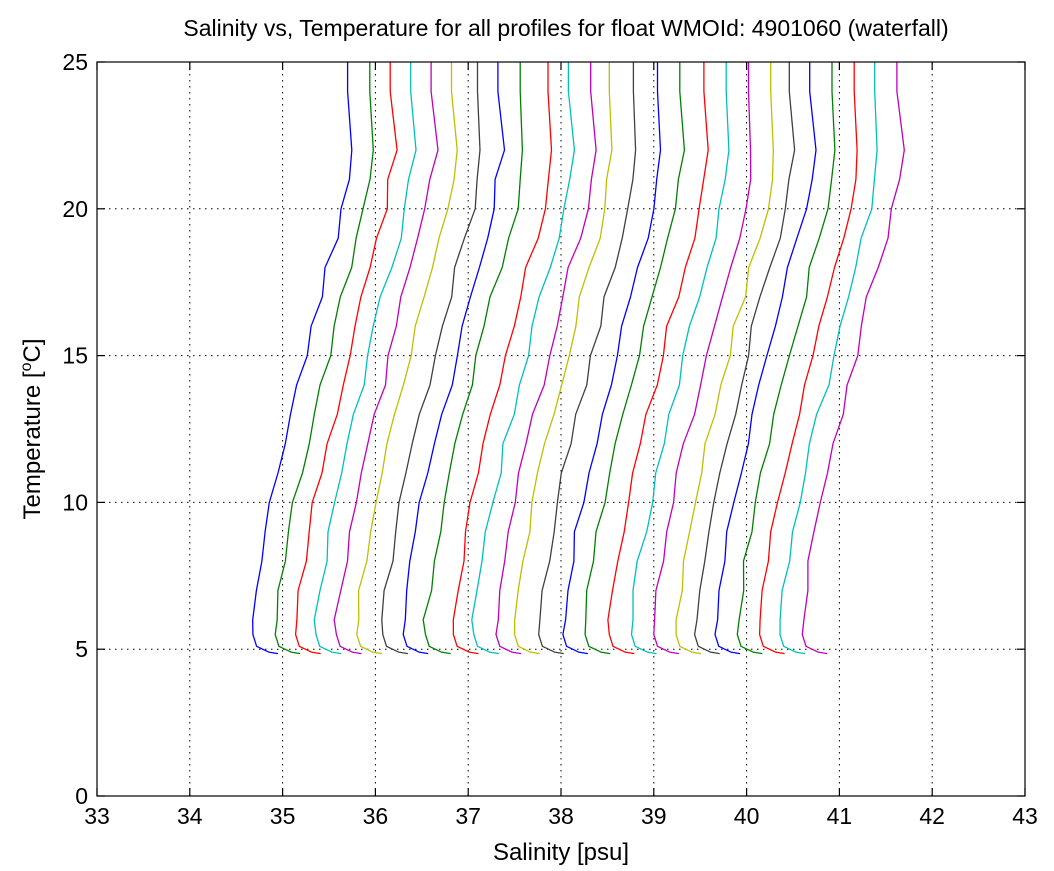 Image resolution: width=1054 pixels, height=871 pixels. Describe the element at coordinates (81, 649) in the screenshot. I see `y-tick-label: 5` at that location.